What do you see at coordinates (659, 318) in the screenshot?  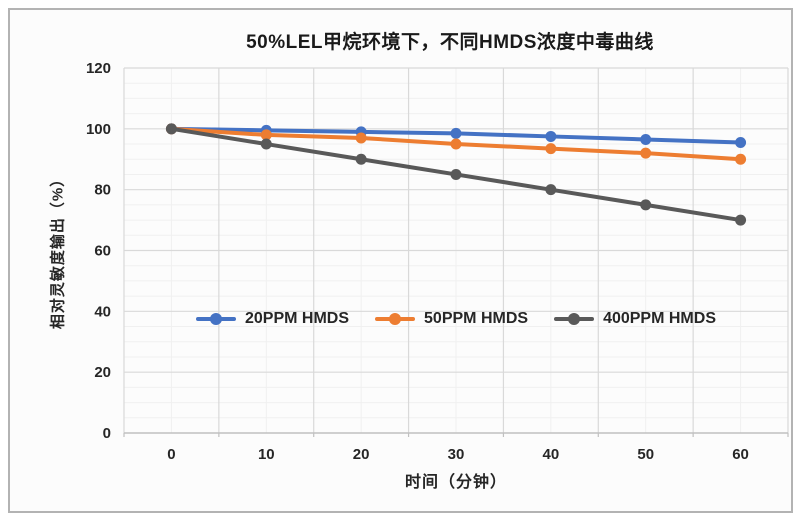 I see `legend-label: 400PPM HMDS` at bounding box center [659, 318].